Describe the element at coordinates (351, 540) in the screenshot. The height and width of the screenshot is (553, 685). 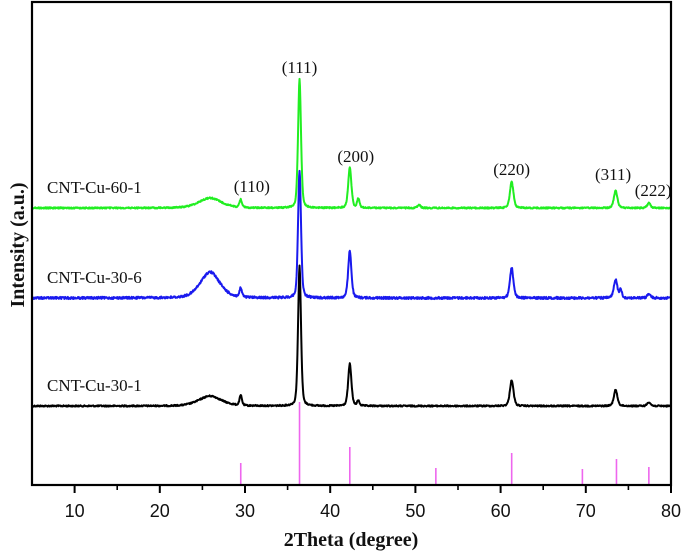
I see `x-axis-title: 2Theta (degree)` at that location.